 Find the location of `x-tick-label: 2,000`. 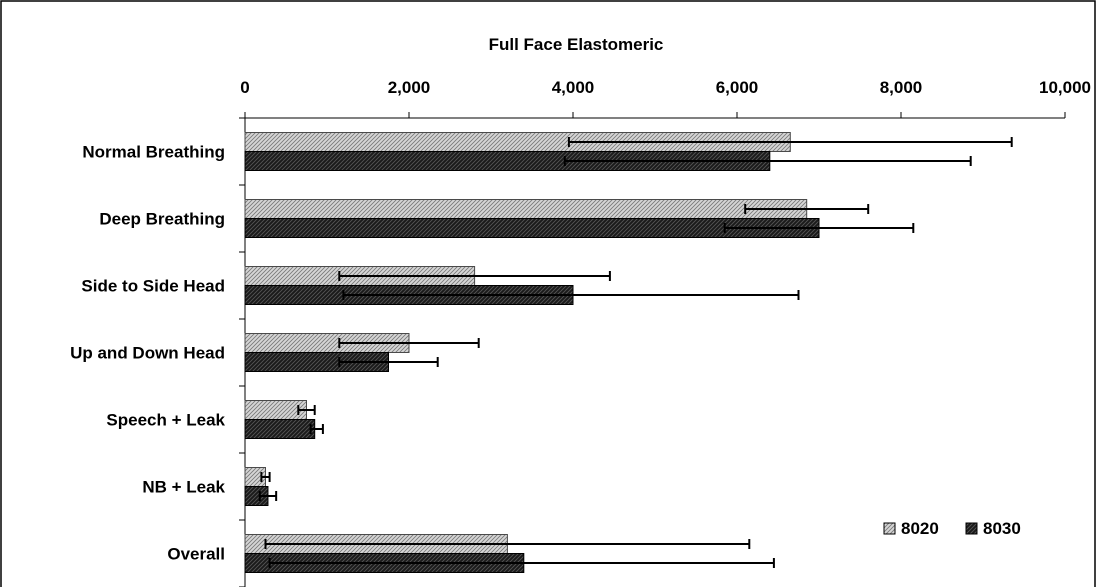

x-tick-label: 2,000 is located at coordinates (409, 87).